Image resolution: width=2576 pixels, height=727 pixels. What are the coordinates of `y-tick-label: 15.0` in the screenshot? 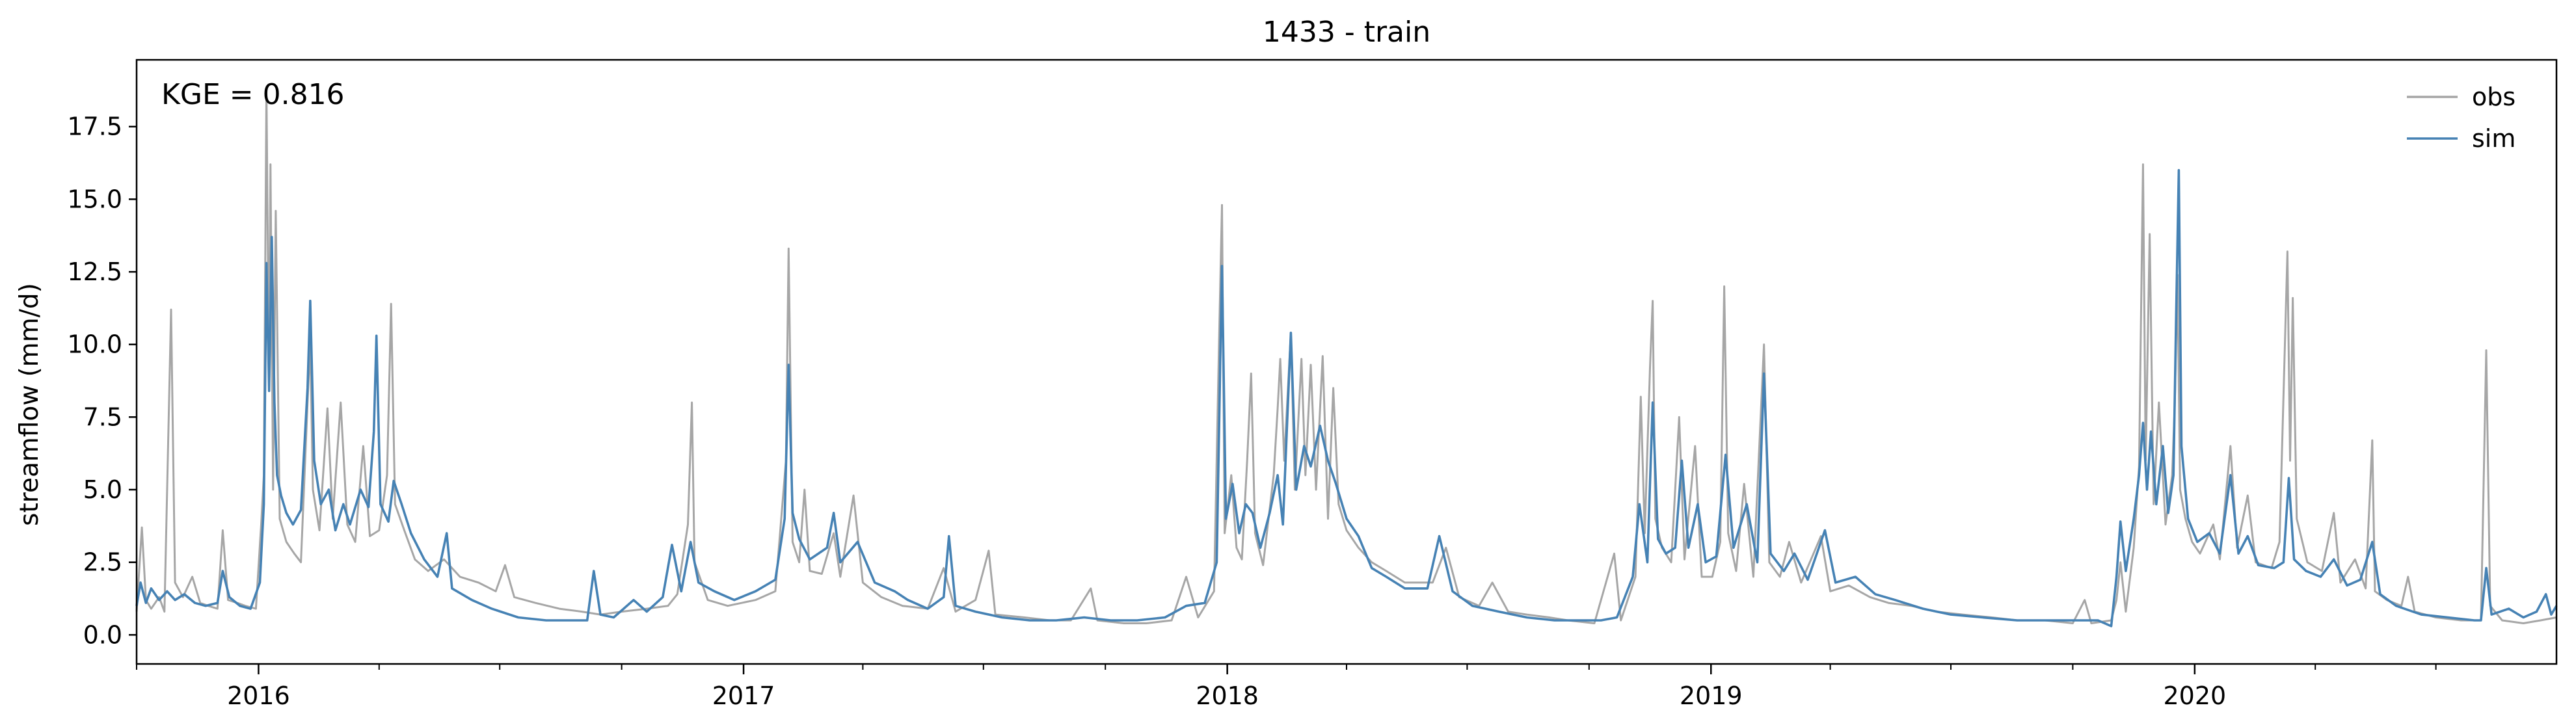 It's located at (94, 199).